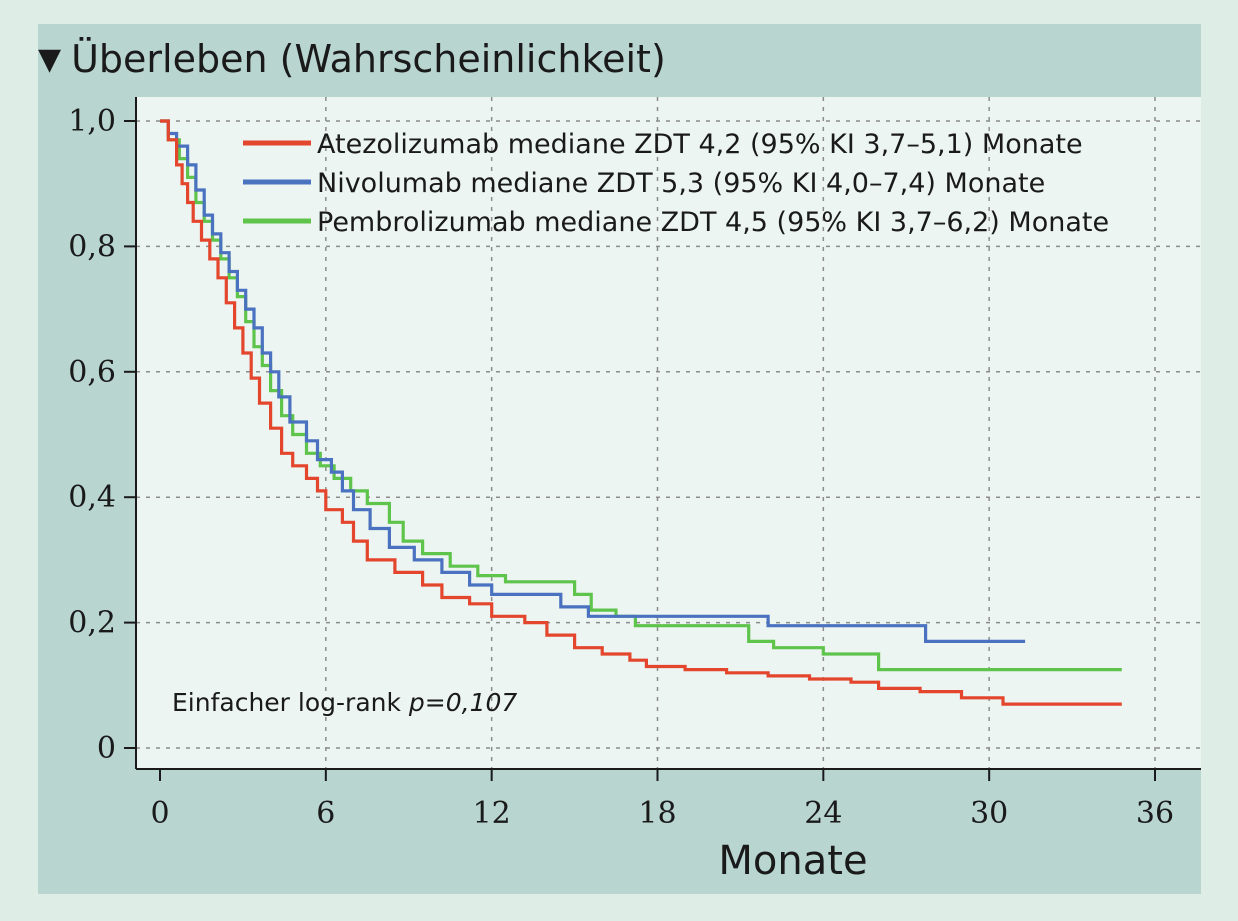 This screenshot has height=921, width=1238. What do you see at coordinates (492, 813) in the screenshot?
I see `x-tick-label: 12` at bounding box center [492, 813].